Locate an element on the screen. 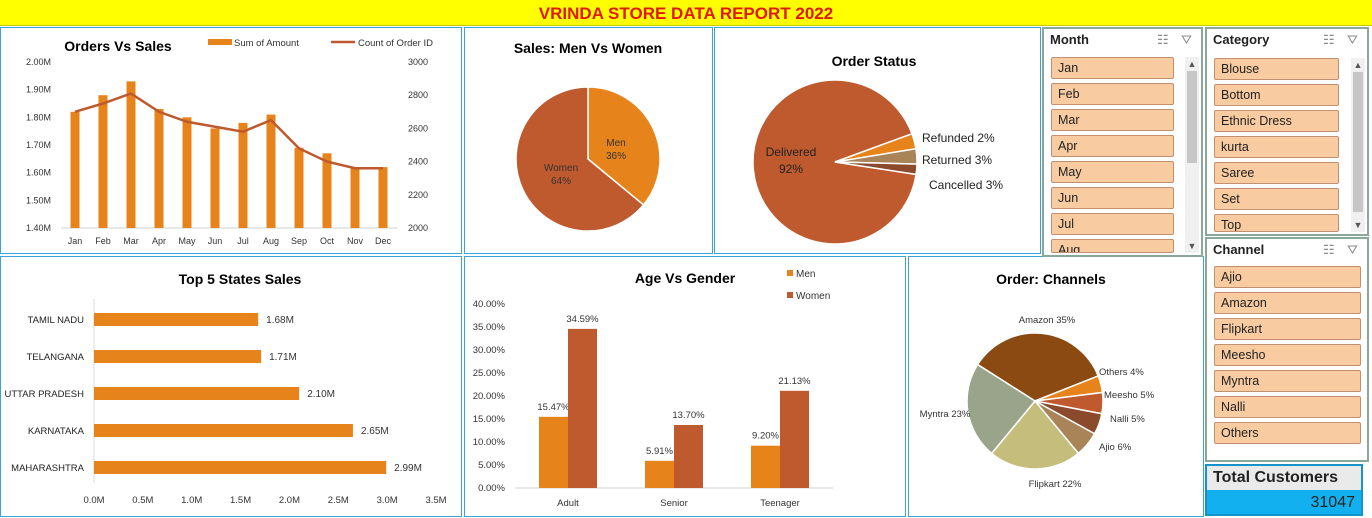  x-tick-label: Feb is located at coordinates (103, 241).